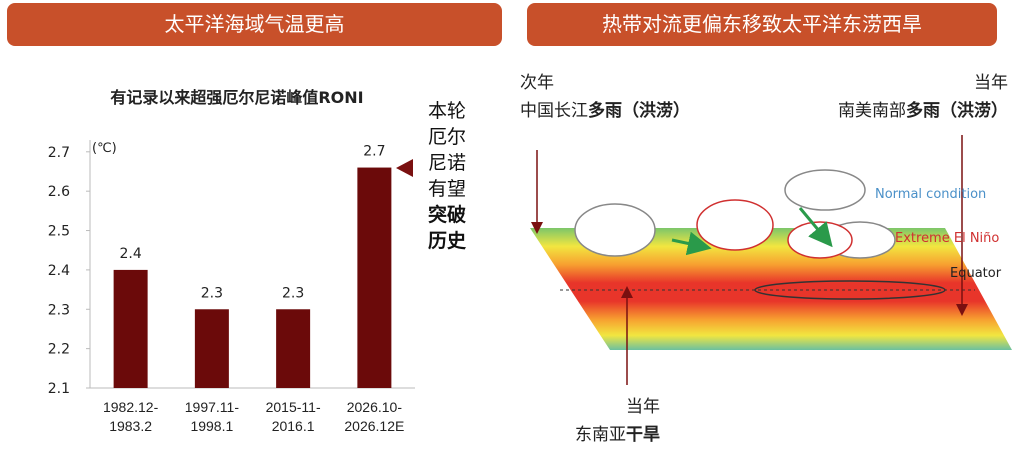 Image resolution: width=1024 pixels, height=462 pixels. Describe the element at coordinates (537, 83) in the screenshot. I see `label: 次年` at that location.